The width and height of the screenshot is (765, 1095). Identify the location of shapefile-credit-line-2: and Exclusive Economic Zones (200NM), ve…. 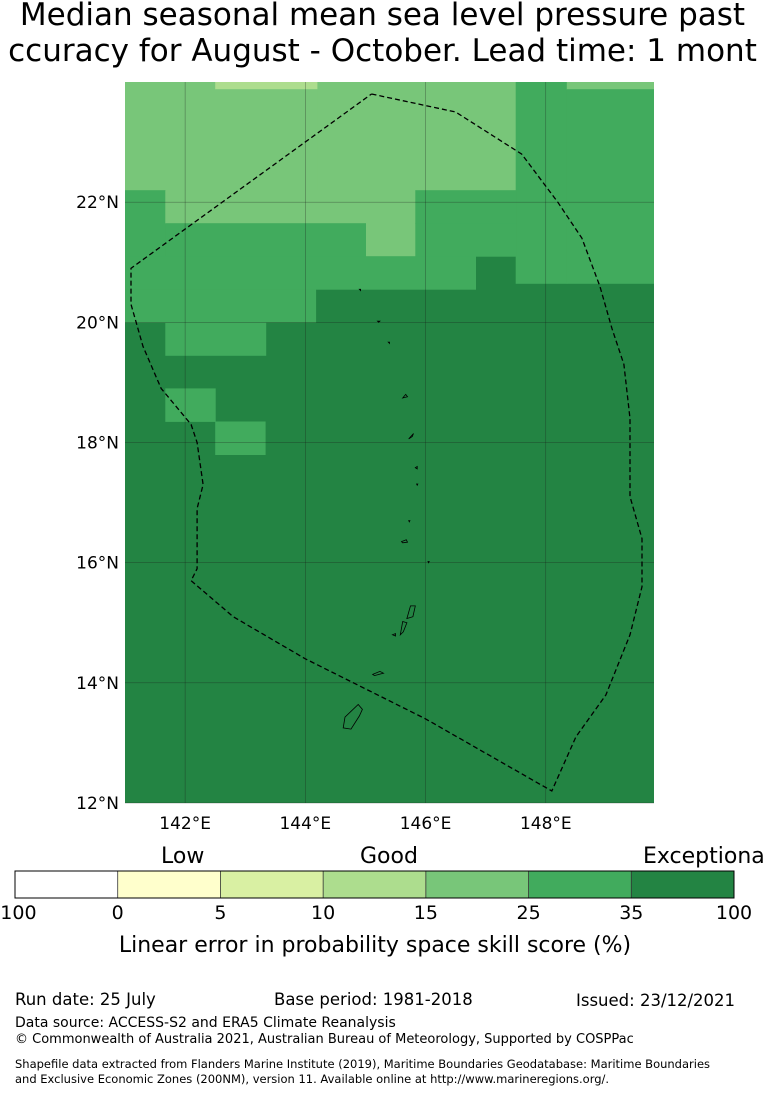
(312, 1079).